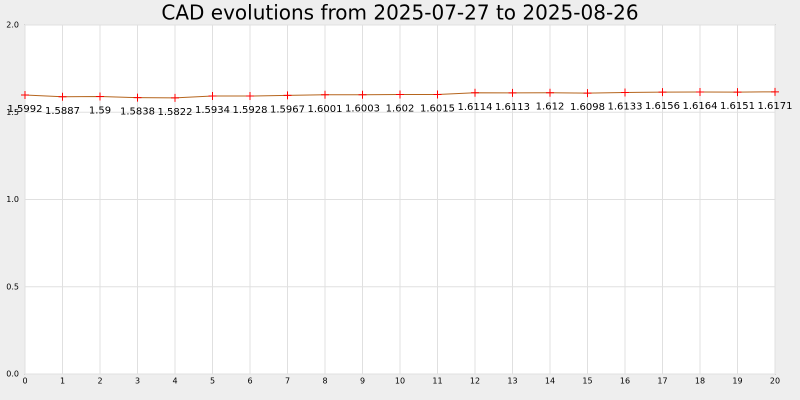 The height and width of the screenshot is (400, 800). I want to click on x-tick-label: 12, so click(475, 381).